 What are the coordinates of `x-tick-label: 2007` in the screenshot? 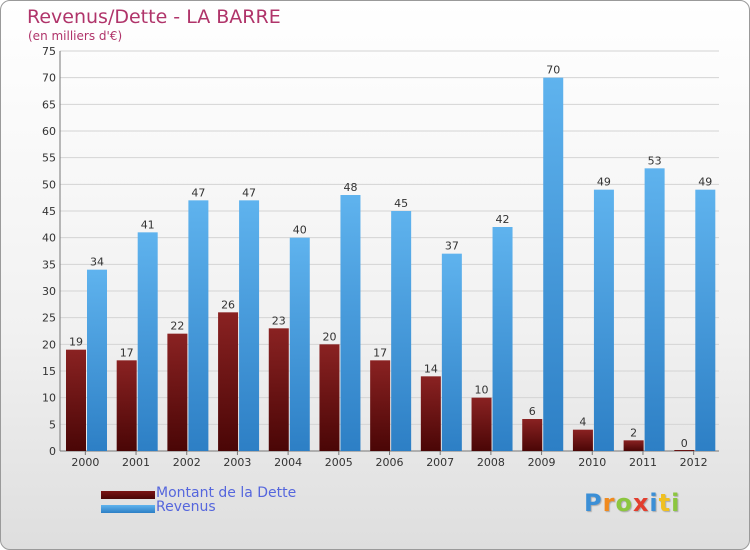 It's located at (440, 462).